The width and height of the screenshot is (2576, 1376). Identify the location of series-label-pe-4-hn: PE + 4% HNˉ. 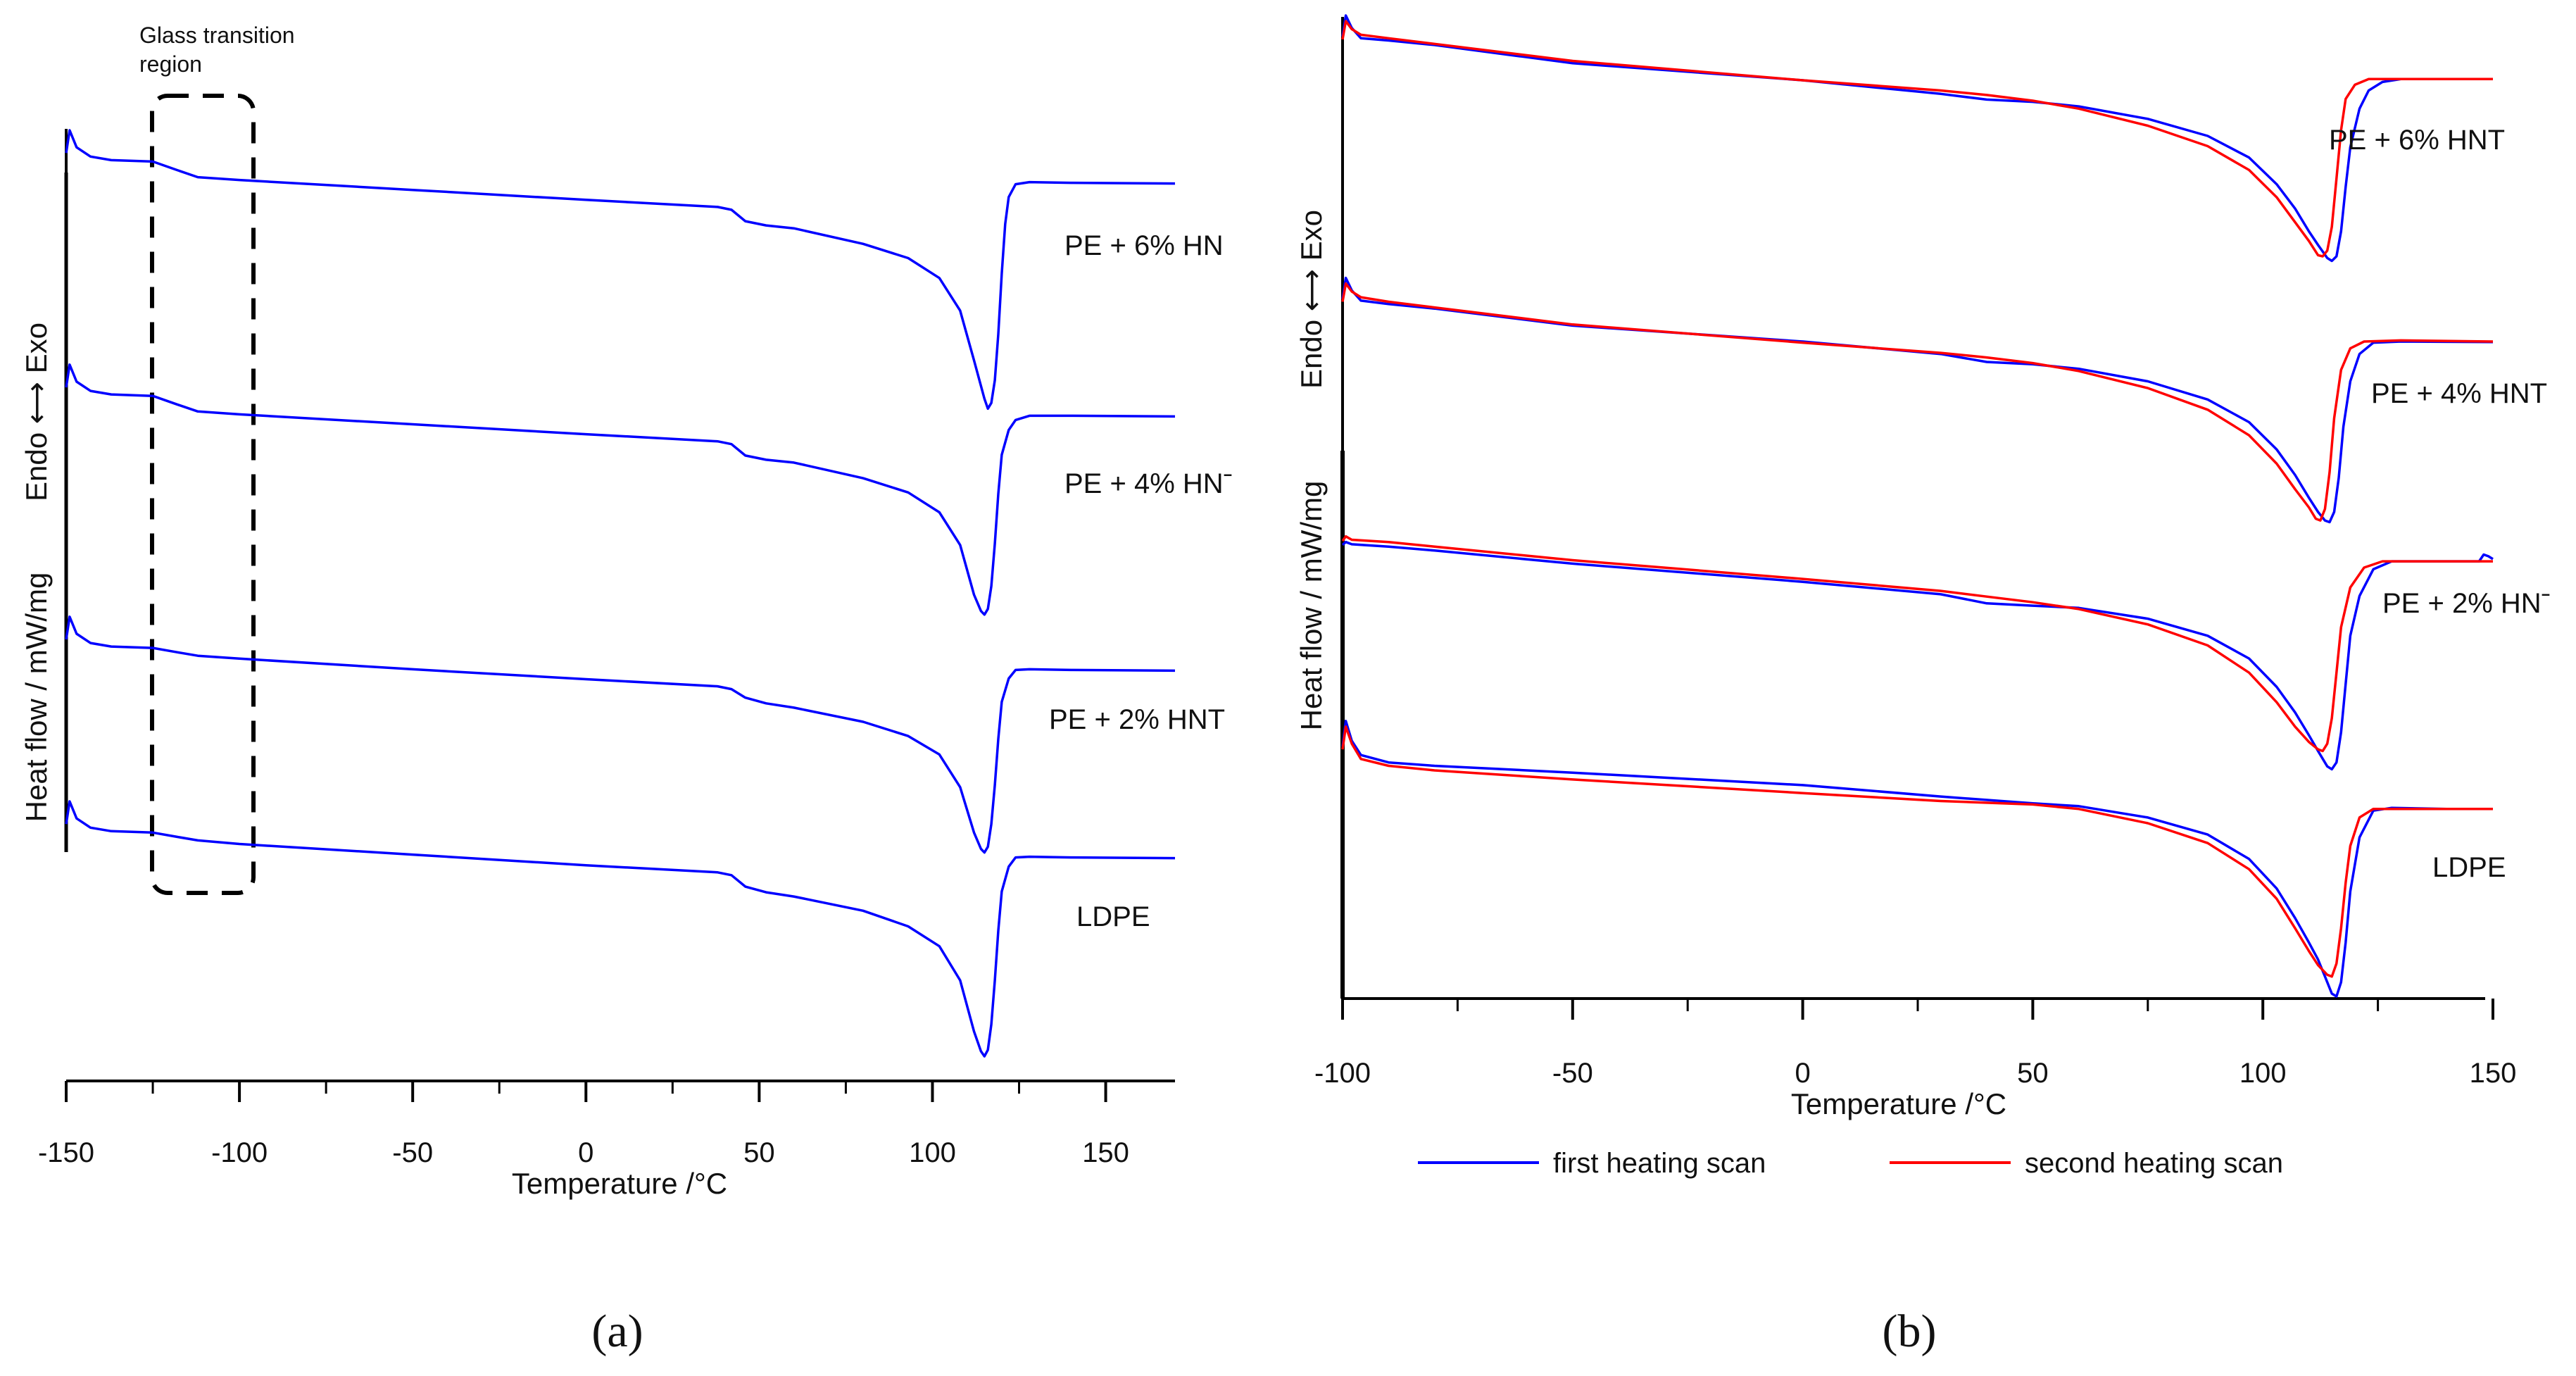
(1148, 483).